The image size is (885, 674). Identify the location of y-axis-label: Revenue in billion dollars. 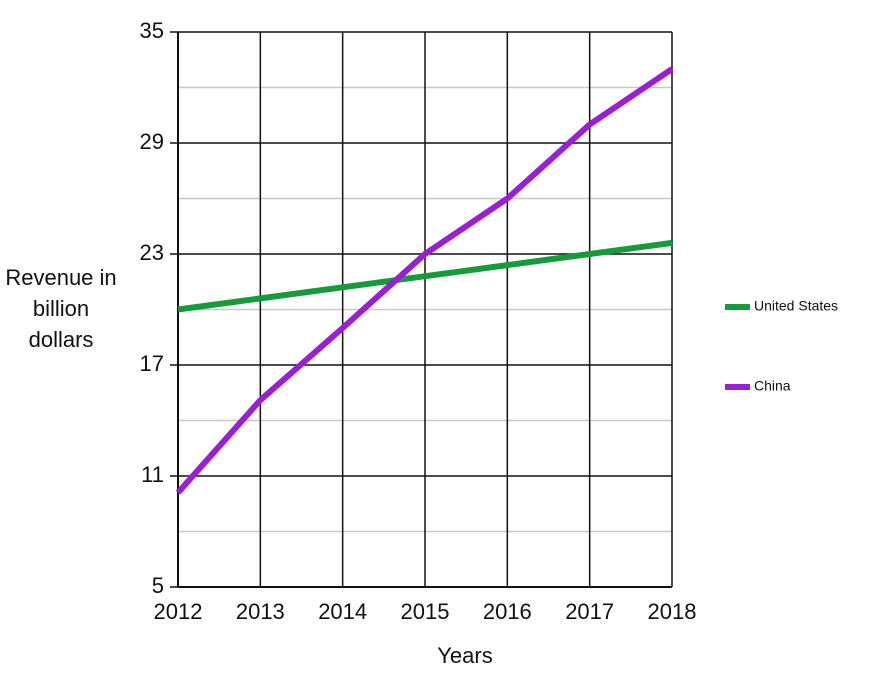
(61, 308).